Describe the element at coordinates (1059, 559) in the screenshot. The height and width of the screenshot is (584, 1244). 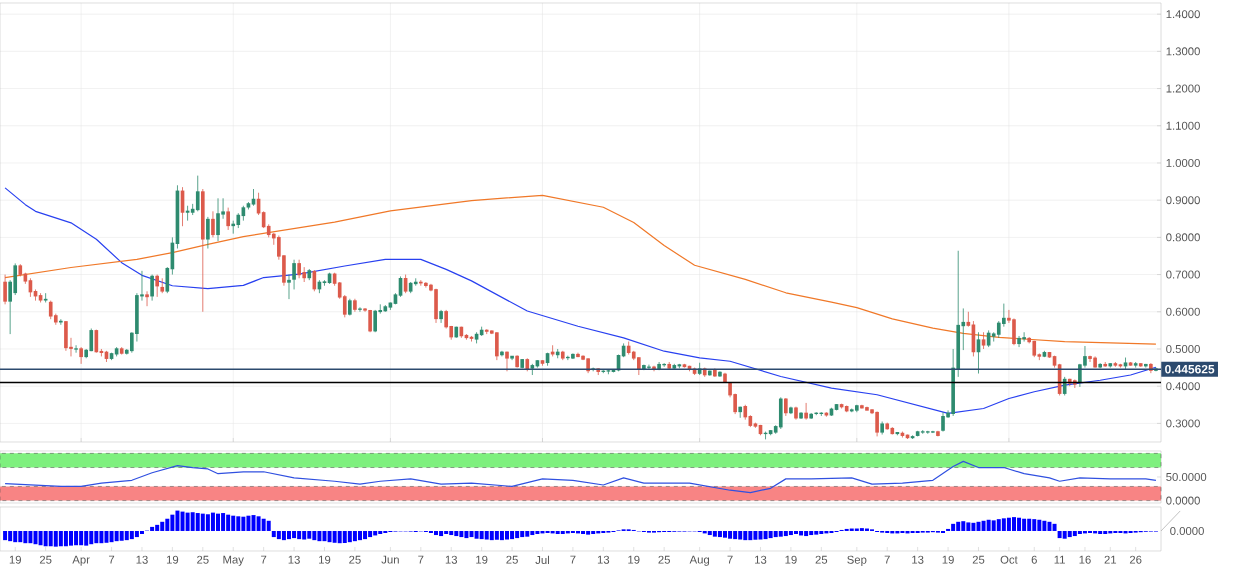
I see `x-tick-label: 11` at that location.